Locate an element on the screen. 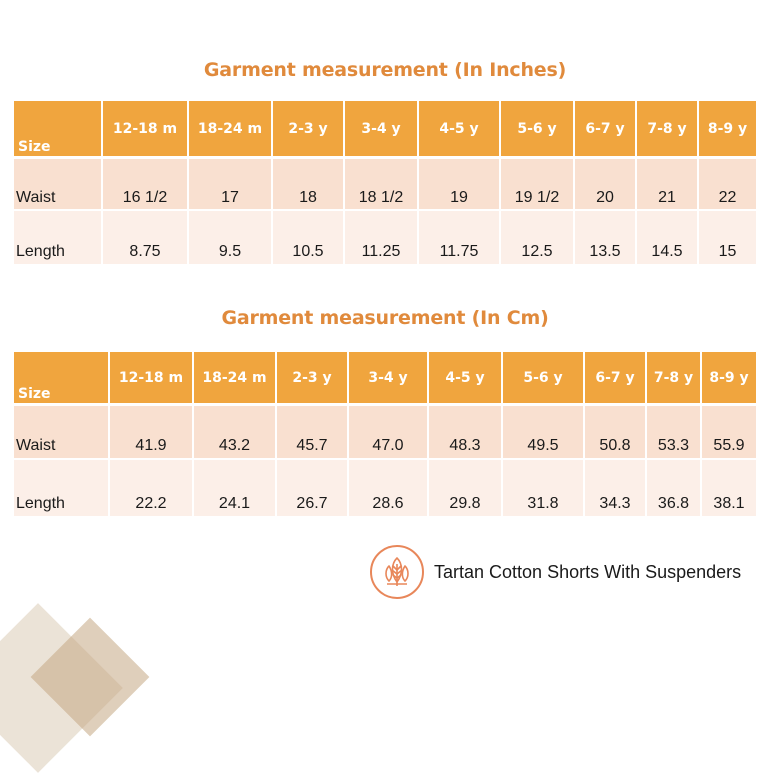 The width and height of the screenshot is (770, 773). brand-block: Tartan Cotton Shorts With Suspenders is located at coordinates (555, 572).